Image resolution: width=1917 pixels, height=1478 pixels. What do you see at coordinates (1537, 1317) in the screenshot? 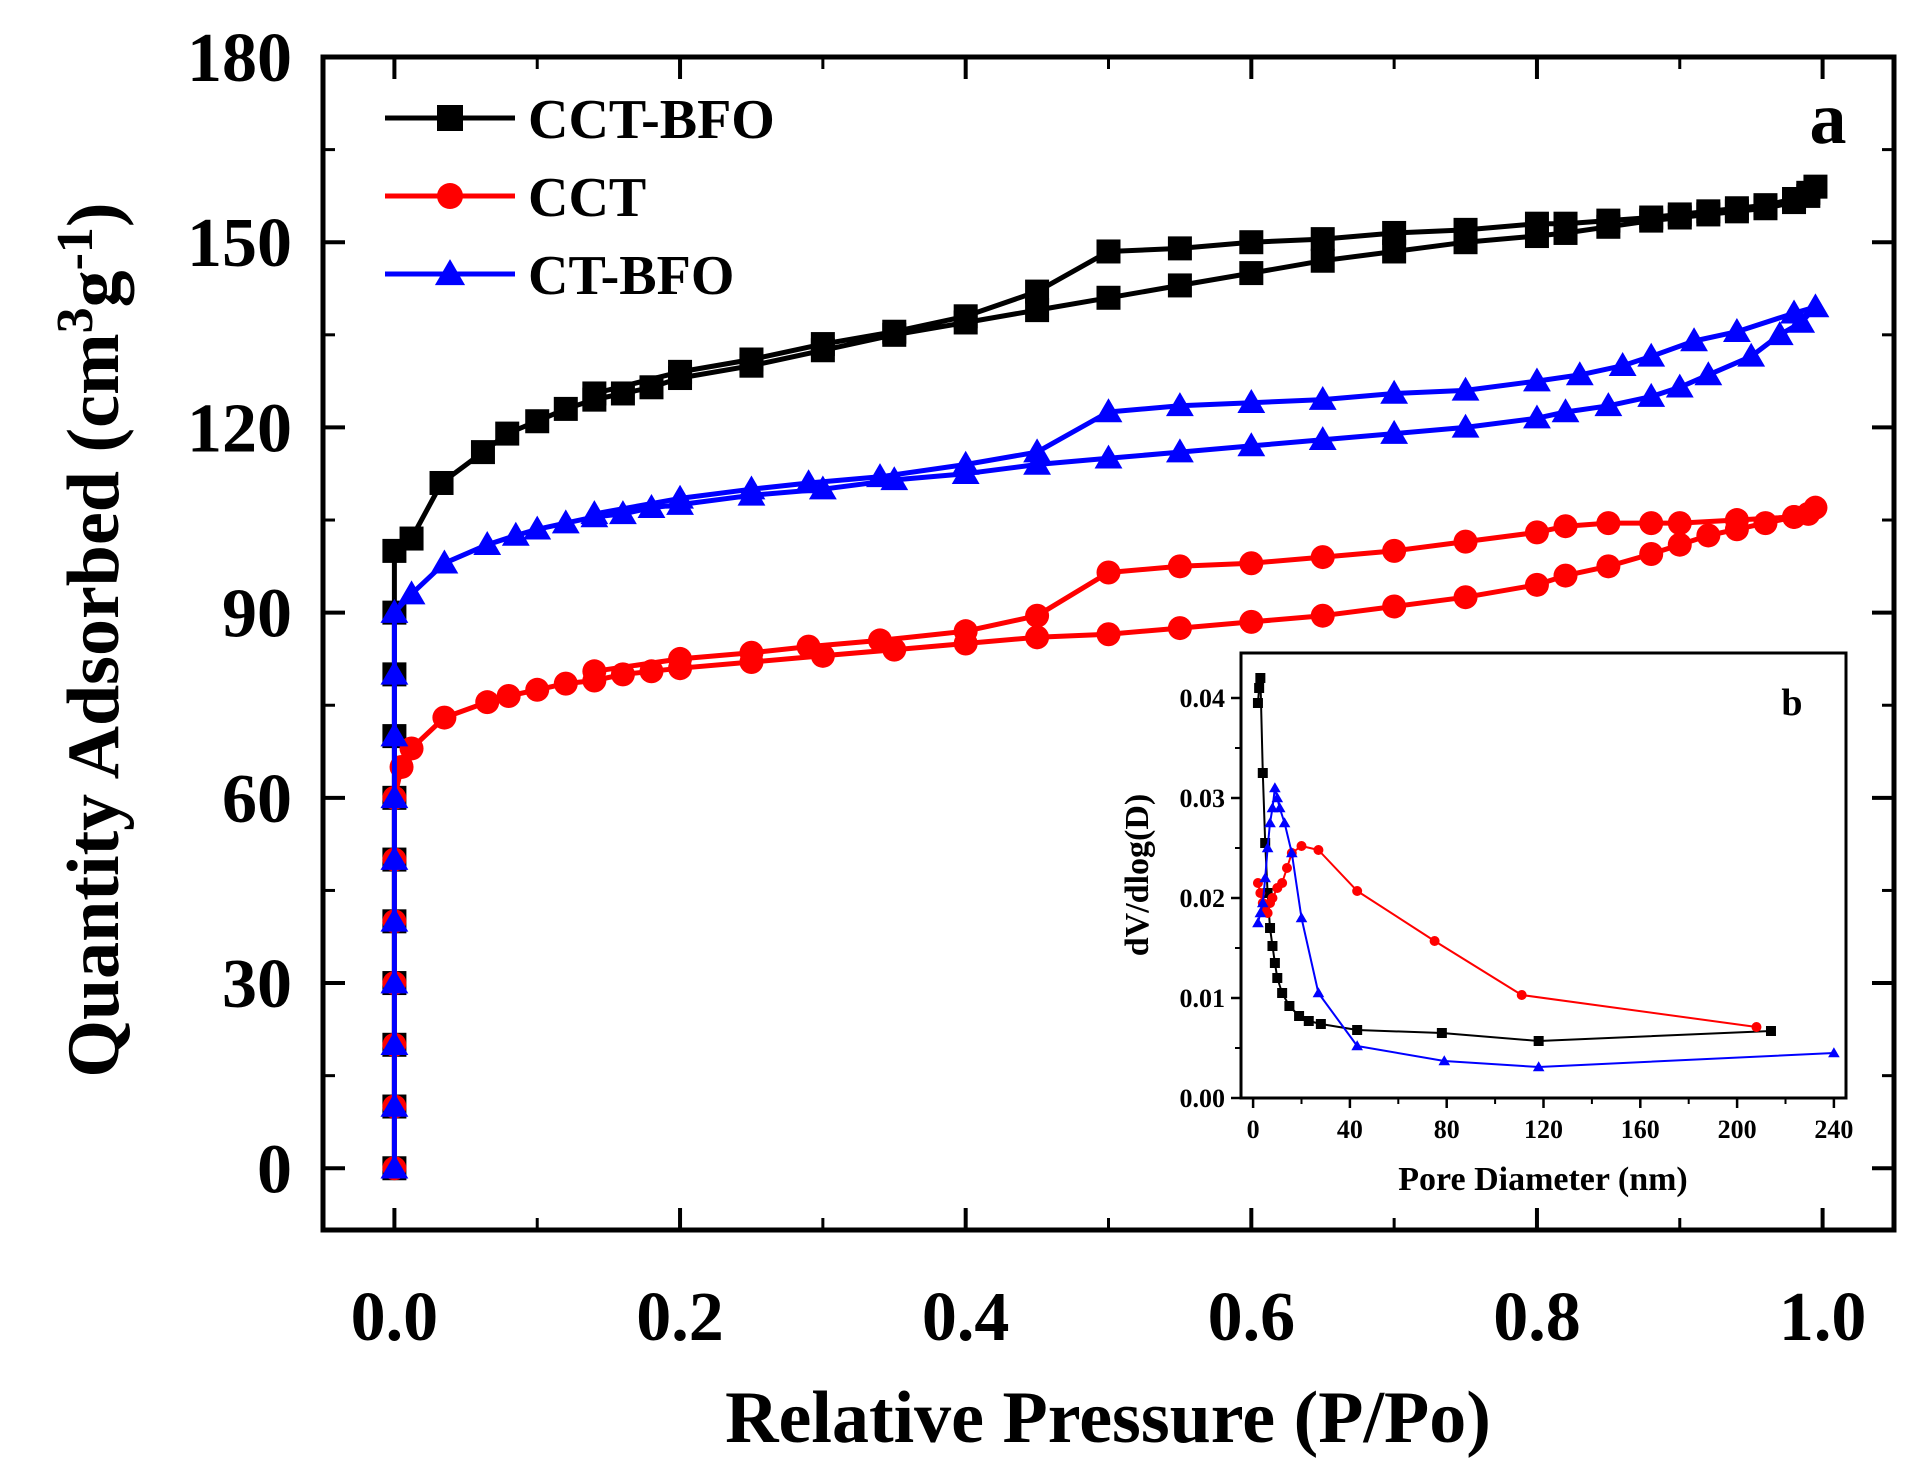
I see `main-x-tick-label: 0.8` at bounding box center [1537, 1317].